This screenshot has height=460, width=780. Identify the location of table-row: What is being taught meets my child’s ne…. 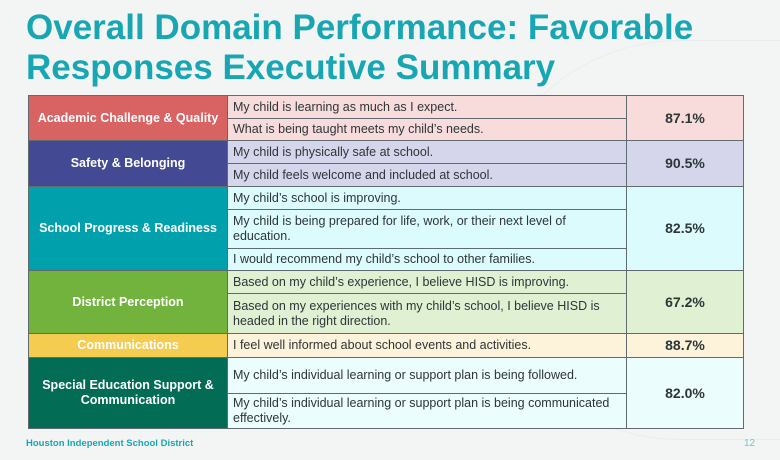
(386, 129).